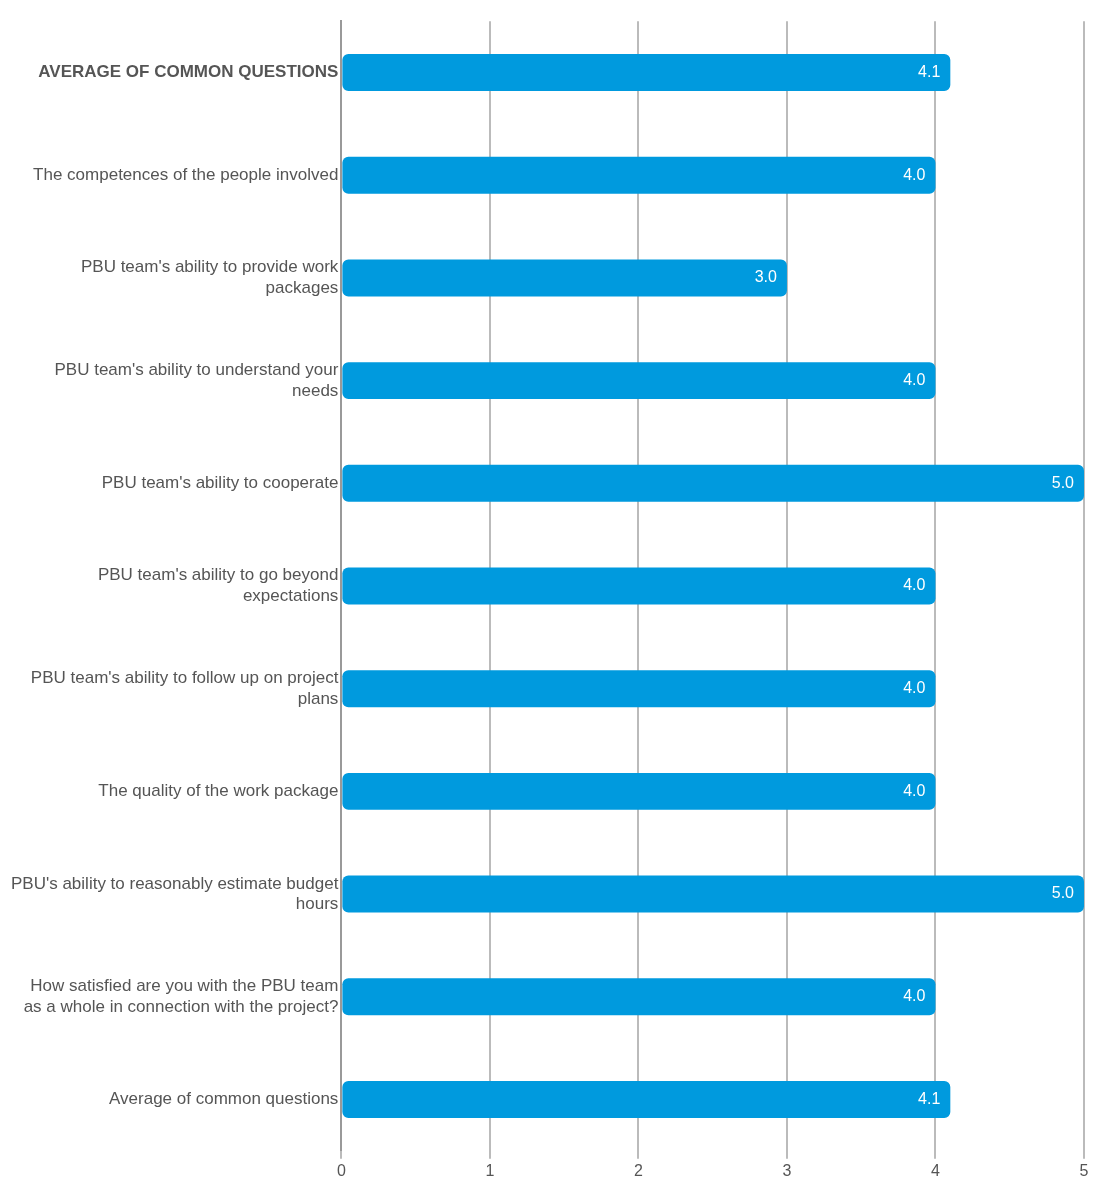 Image resolution: width=1112 pixels, height=1196 pixels. I want to click on y-tick-label: PBU team's ability to cooperate, so click(220, 482).